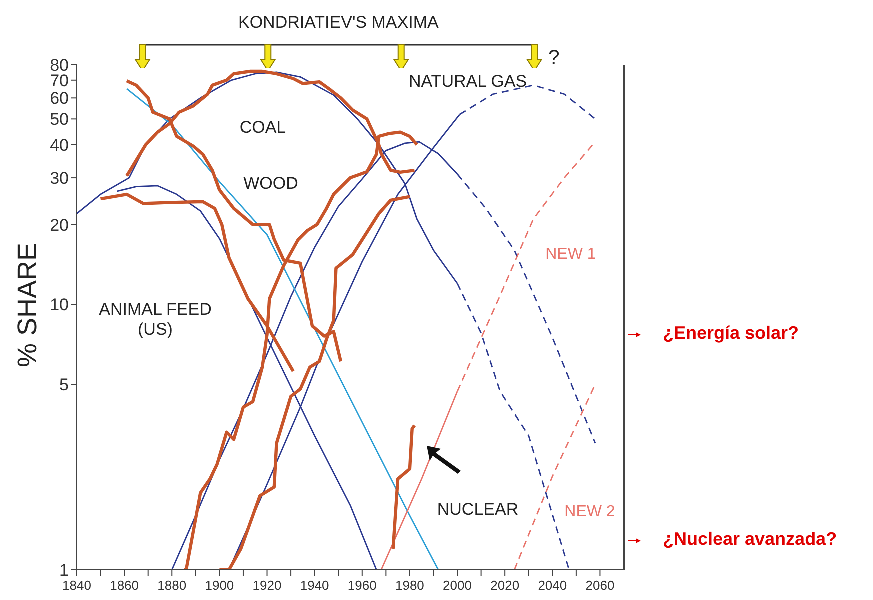 The height and width of the screenshot is (600, 873). What do you see at coordinates (64, 570) in the screenshot?
I see `y-tick-label: 1` at bounding box center [64, 570].